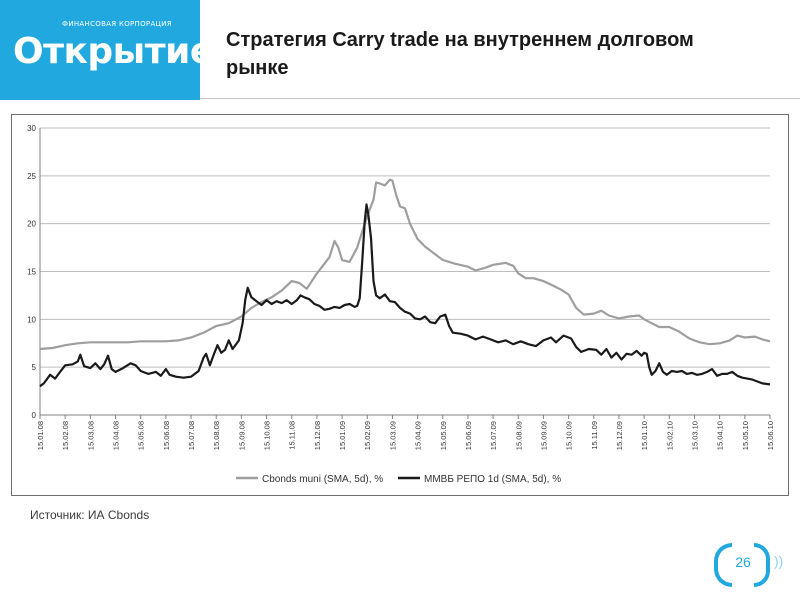 This screenshot has height=600, width=800. Describe the element at coordinates (113, 51) in the screenshot. I see `logo-wordmark: Открытие` at that location.